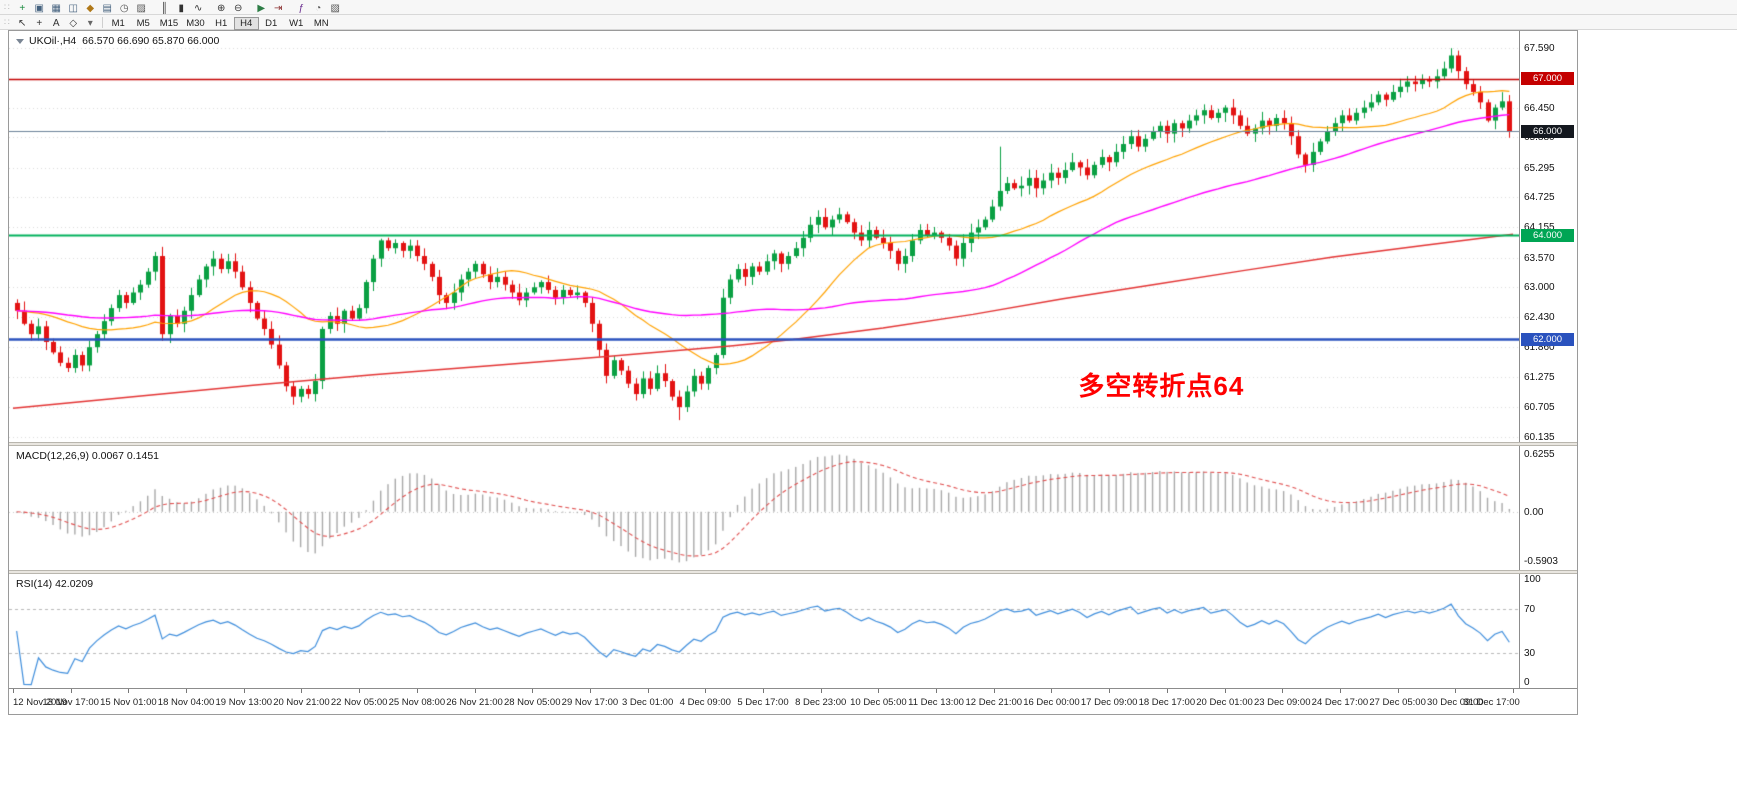 The image size is (1737, 798). Describe the element at coordinates (1340, 702) in the screenshot. I see `time-label: 24 Dec 17:00` at that location.